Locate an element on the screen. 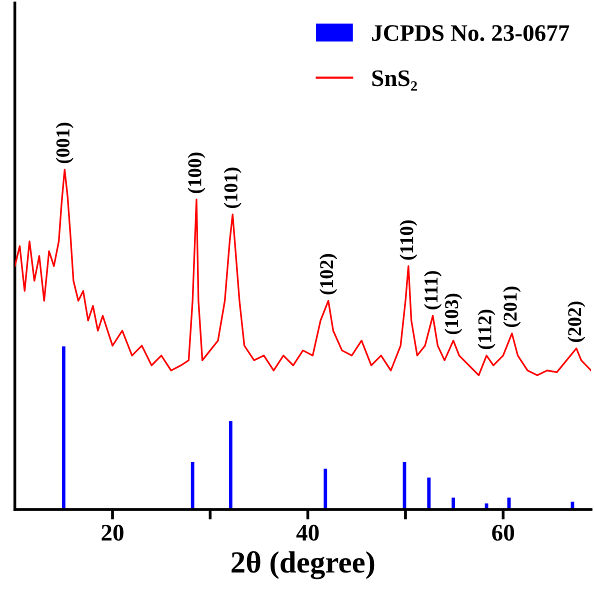  x-tick-label: 40 is located at coordinates (307, 532).